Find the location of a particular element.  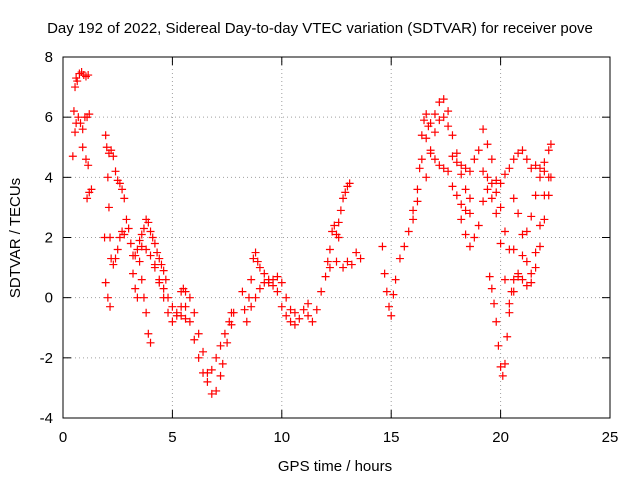

y-tick-label: 8 is located at coordinates (49, 57).